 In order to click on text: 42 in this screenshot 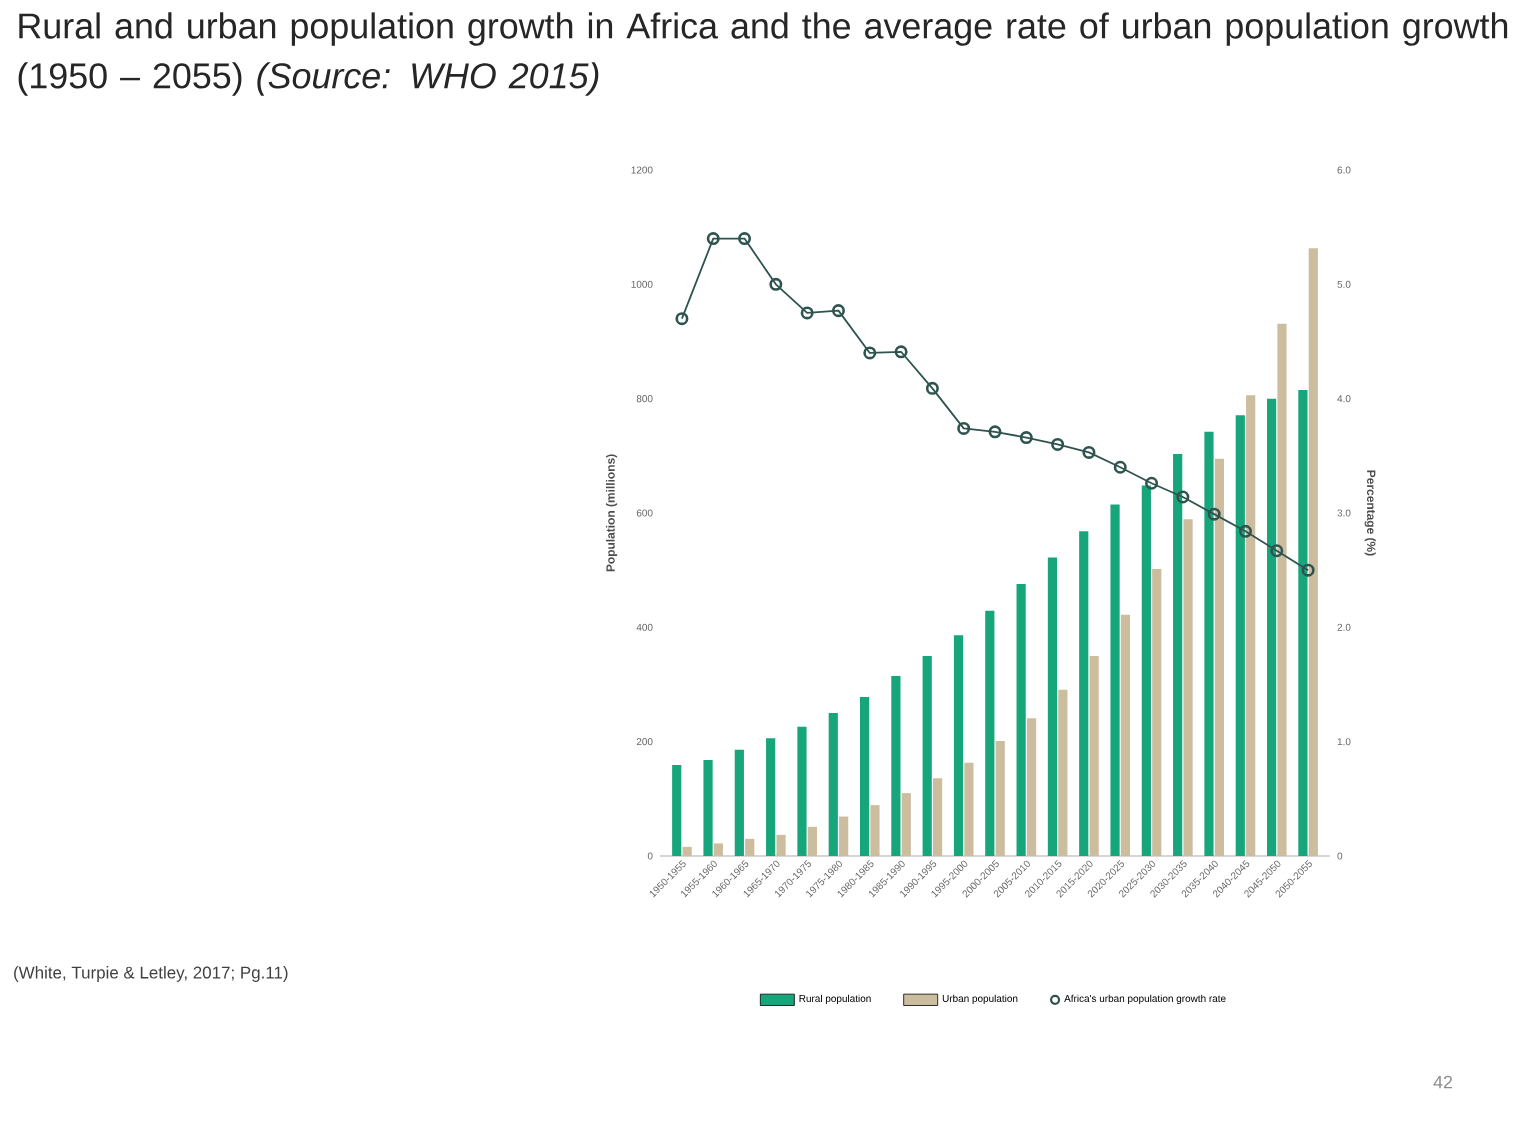, I will do `click(1443, 1082)`.